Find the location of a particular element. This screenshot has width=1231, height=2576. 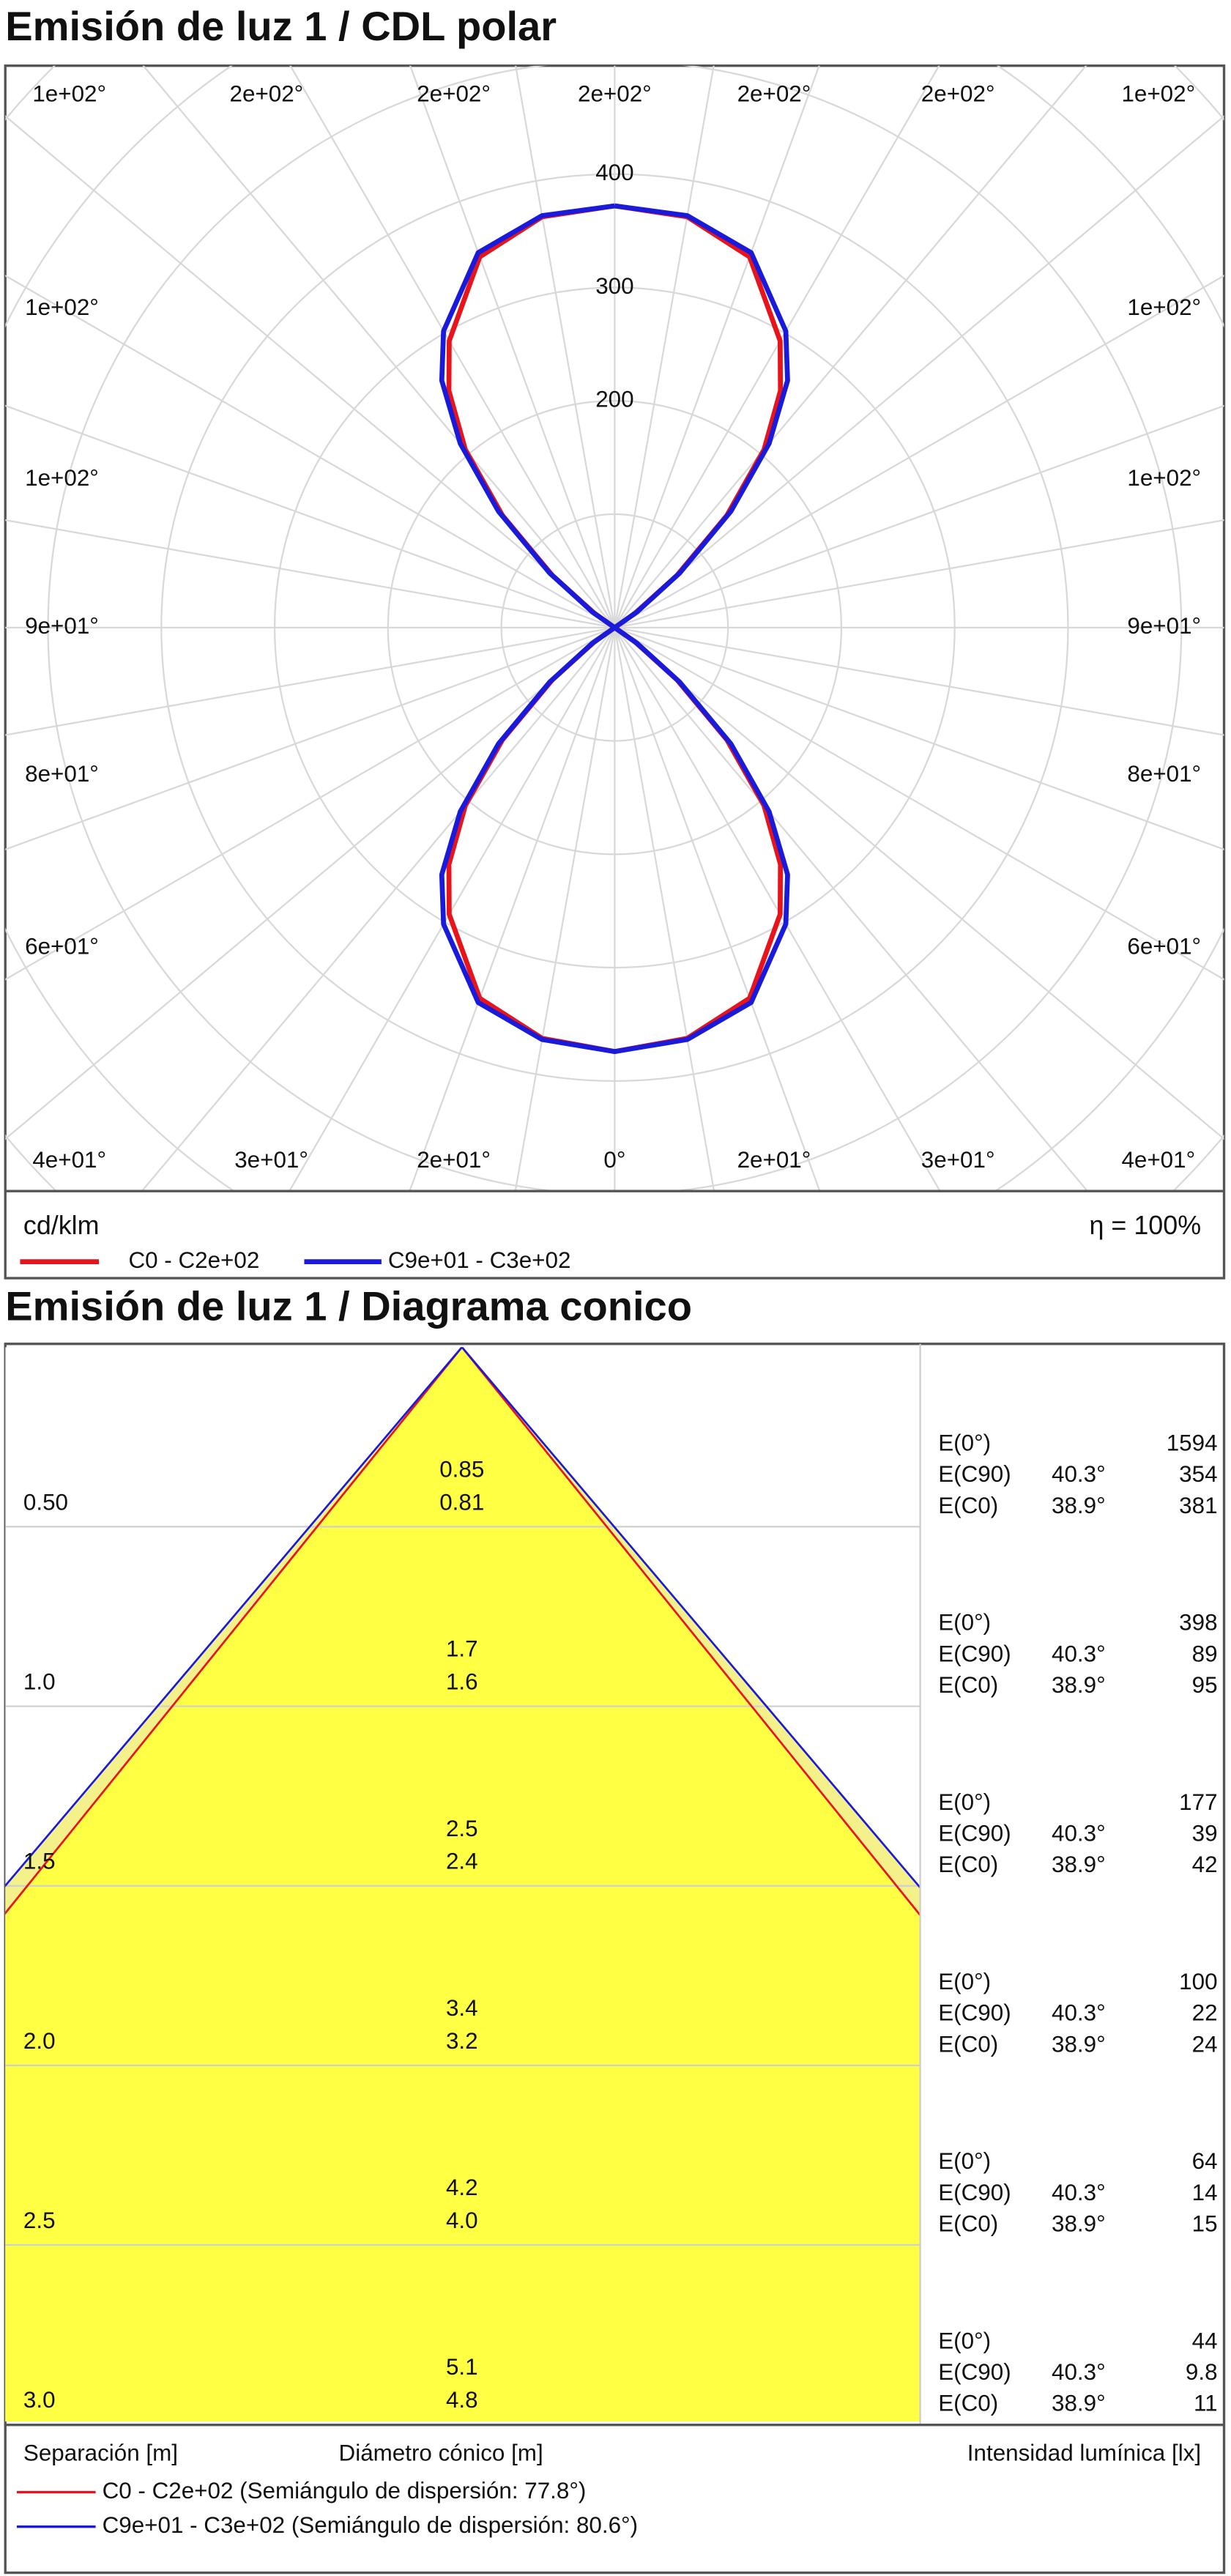

polar-title: Emisión de luz 1 / CDL polar is located at coordinates (281, 26).